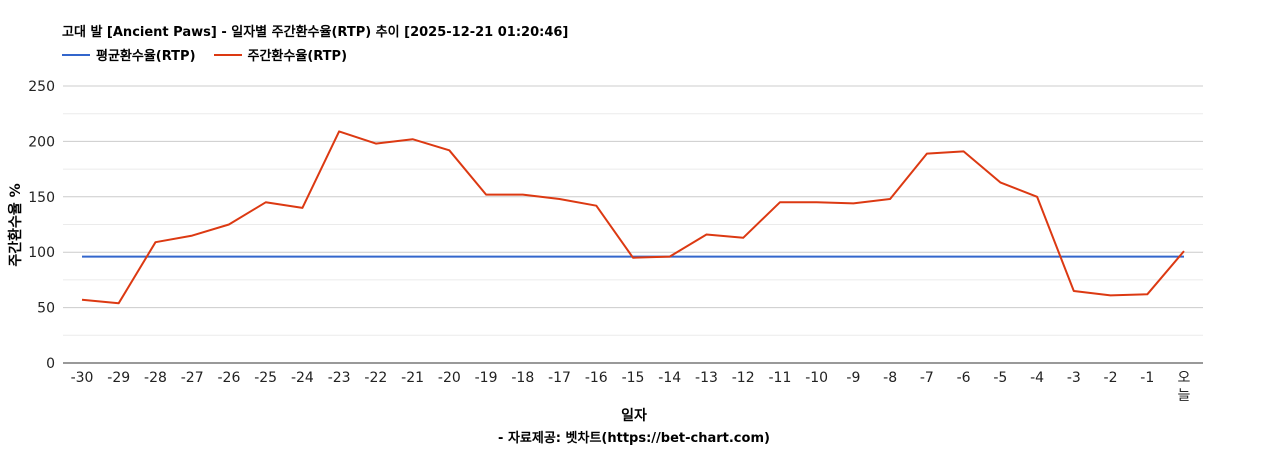 The height and width of the screenshot is (450, 1268). I want to click on x-axis-title: 일자, so click(634, 416).